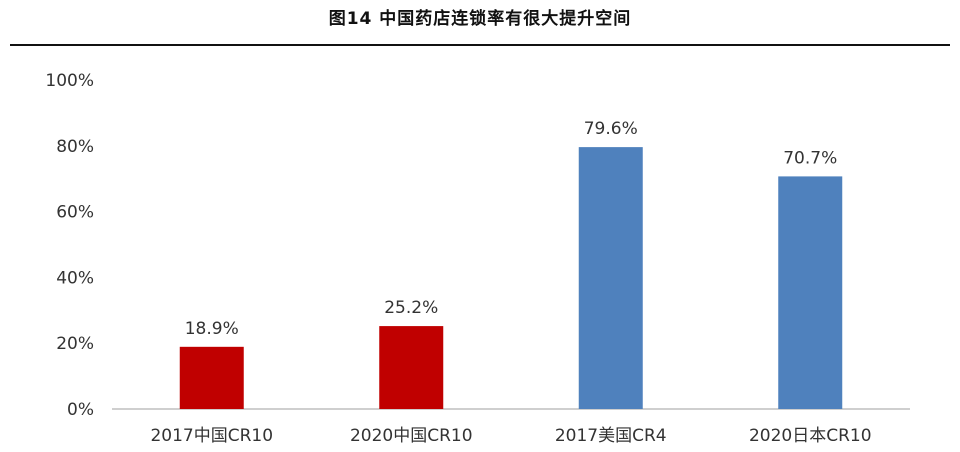 The width and height of the screenshot is (960, 452). What do you see at coordinates (411, 436) in the screenshot?
I see `x-tick-label: 2020中国CR10` at bounding box center [411, 436].